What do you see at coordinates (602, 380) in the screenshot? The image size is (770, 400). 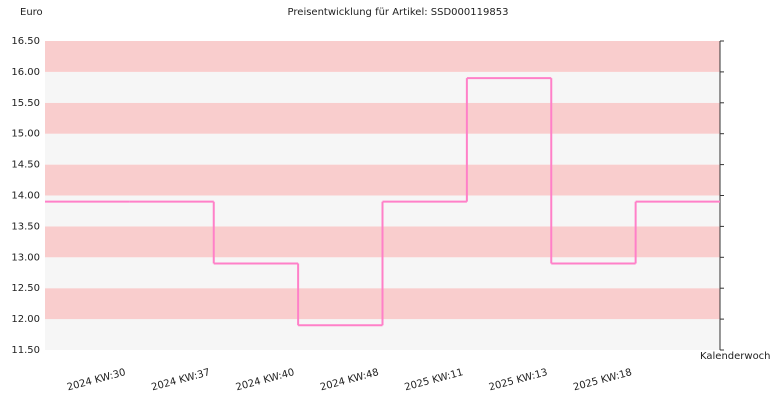 I see `x-tick-label: 2025 KW:18` at bounding box center [602, 380].